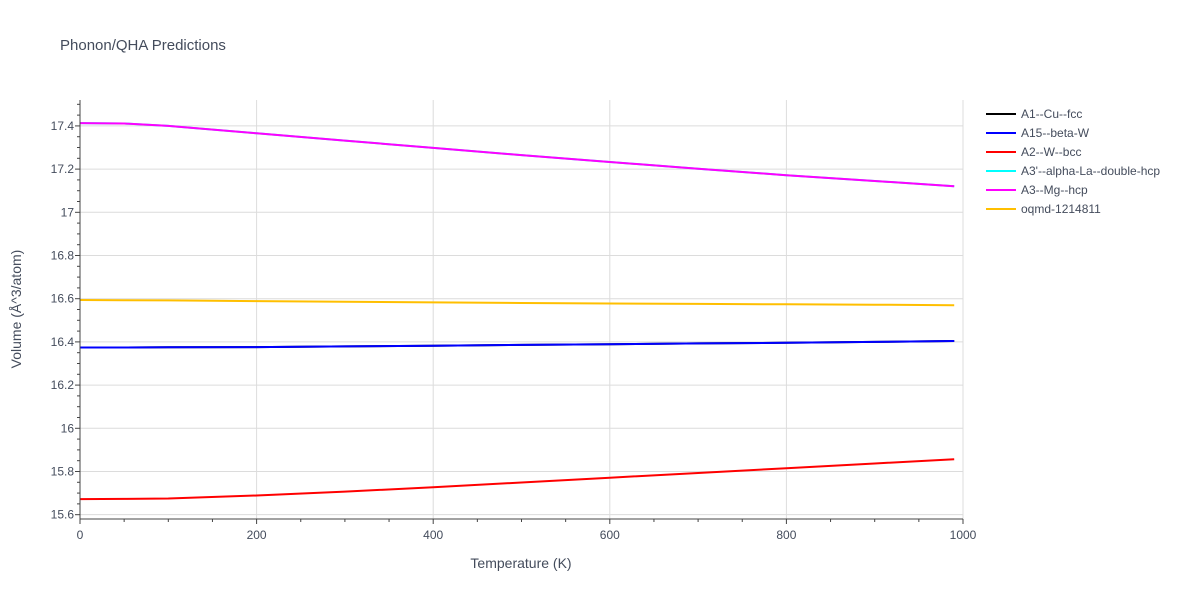 The width and height of the screenshot is (1200, 600). What do you see at coordinates (63, 299) in the screenshot?
I see `y-tick-label: 16.6` at bounding box center [63, 299].